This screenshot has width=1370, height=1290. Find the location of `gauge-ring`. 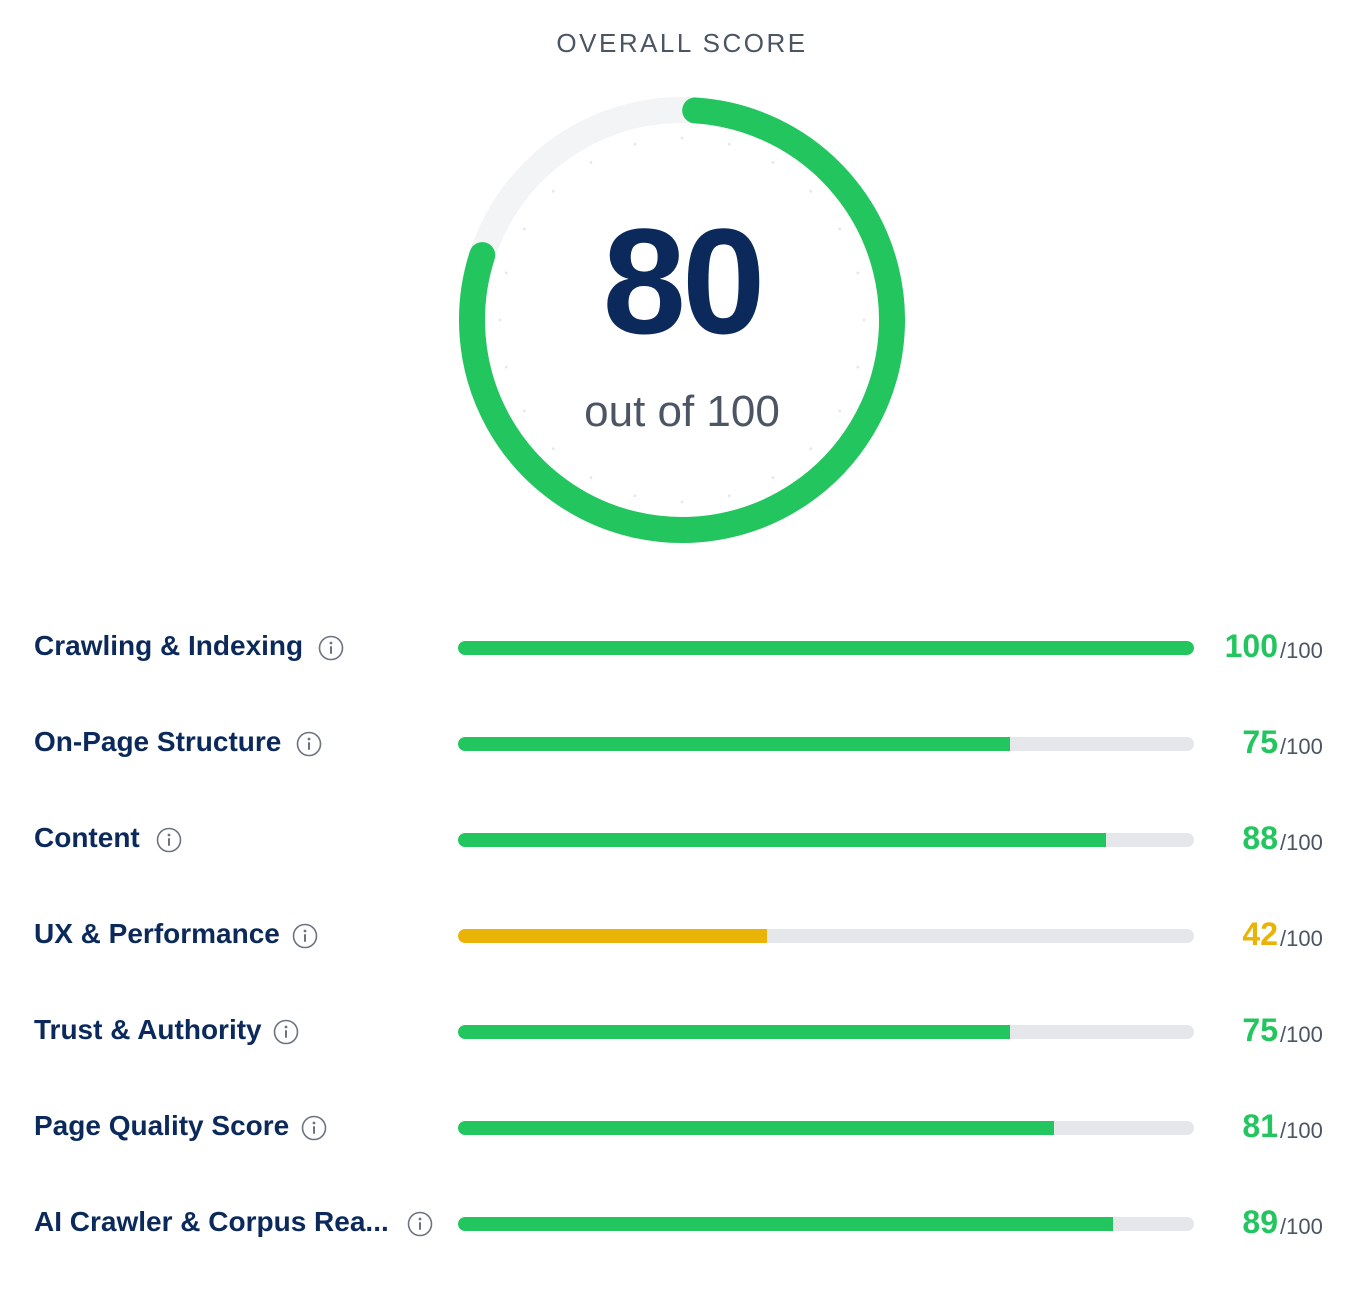

gauge-ring is located at coordinates (682, 320).